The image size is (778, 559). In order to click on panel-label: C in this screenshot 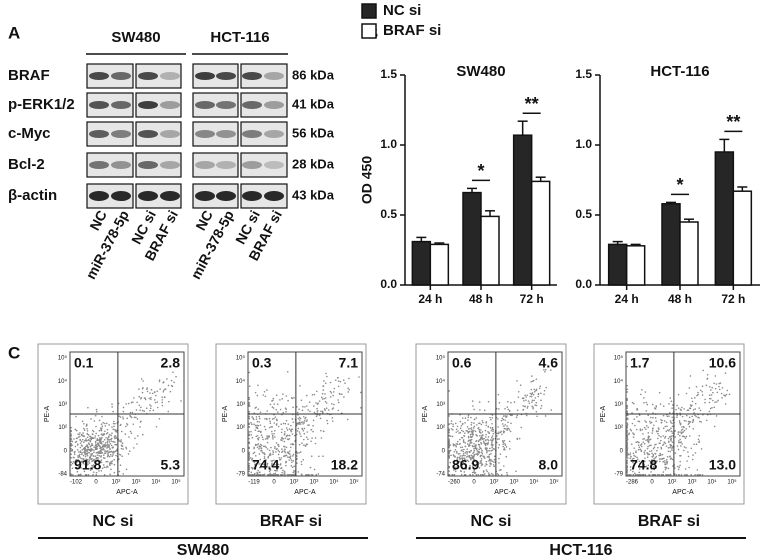, I will do `click(14, 352)`.